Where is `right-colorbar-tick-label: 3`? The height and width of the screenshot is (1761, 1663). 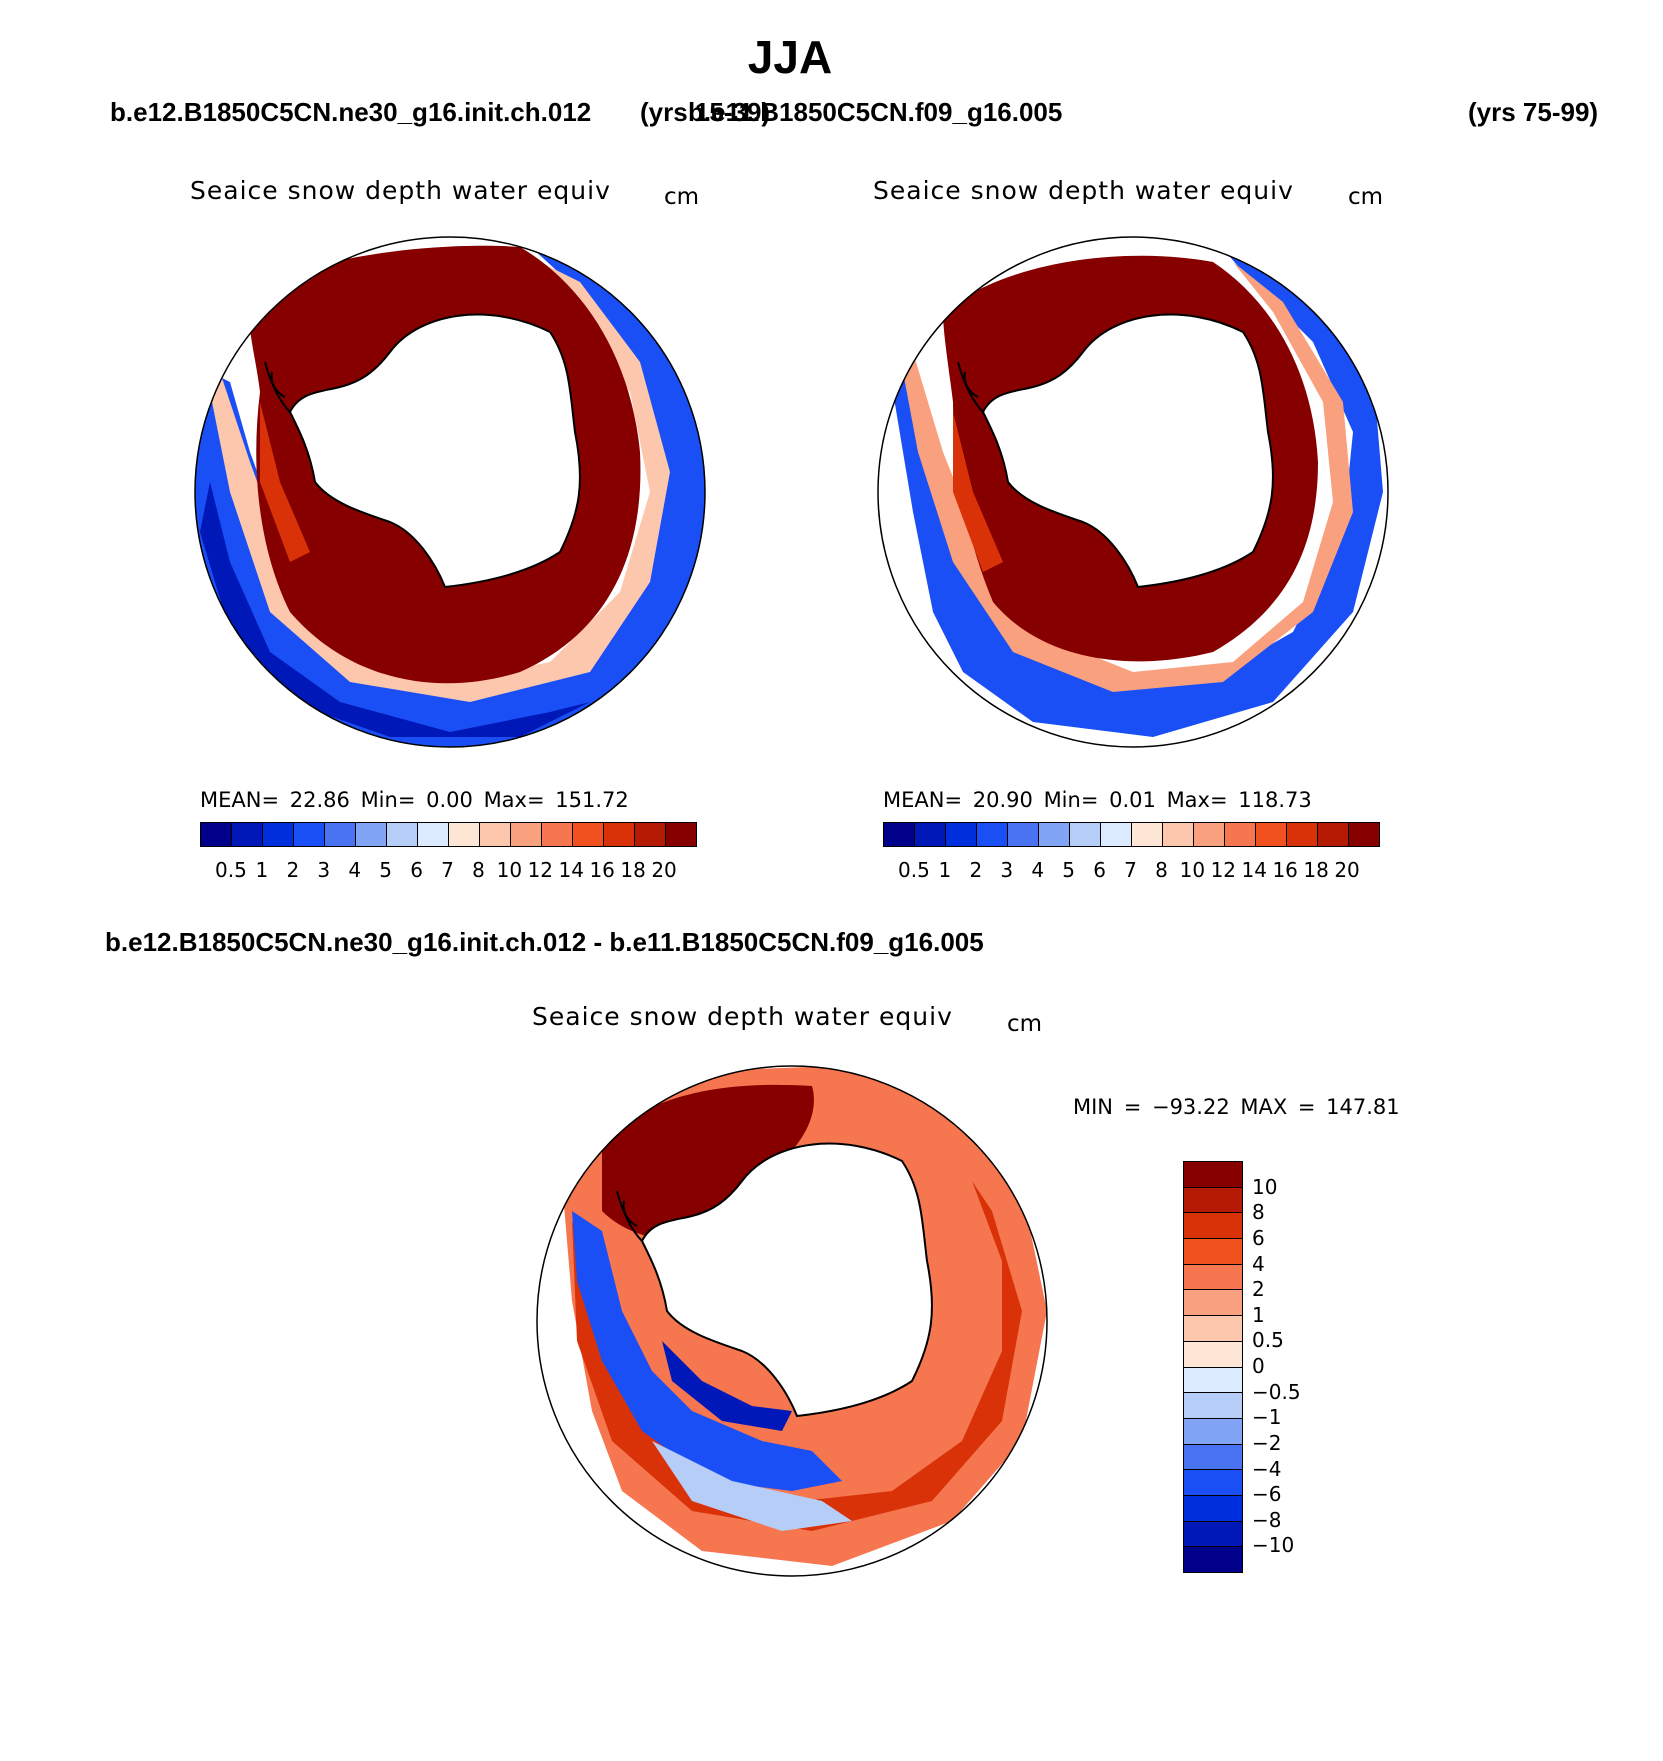
right-colorbar-tick-label: 3 is located at coordinates (1007, 870).